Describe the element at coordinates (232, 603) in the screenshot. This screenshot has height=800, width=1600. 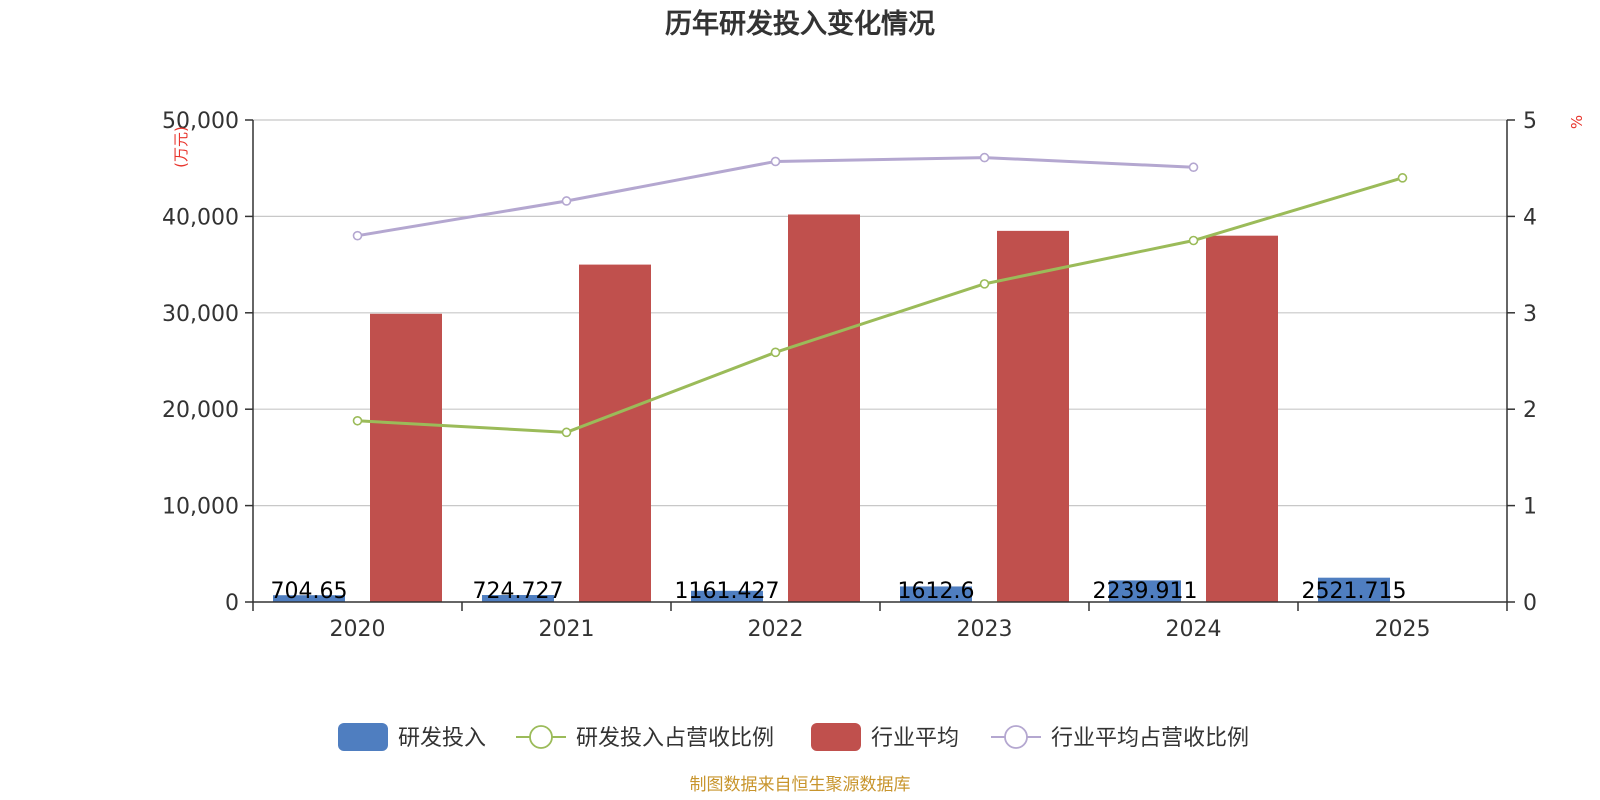
I see `y-left-tick-label: 0` at that location.